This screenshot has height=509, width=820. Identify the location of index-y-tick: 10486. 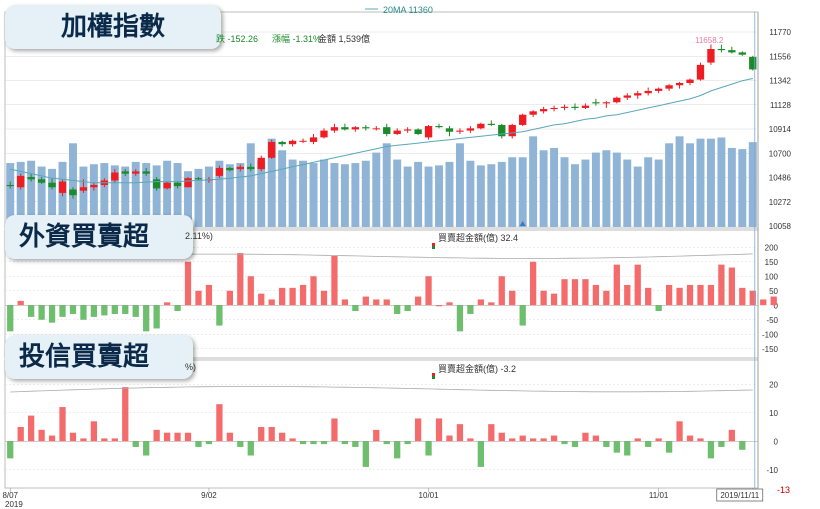
(780, 178).